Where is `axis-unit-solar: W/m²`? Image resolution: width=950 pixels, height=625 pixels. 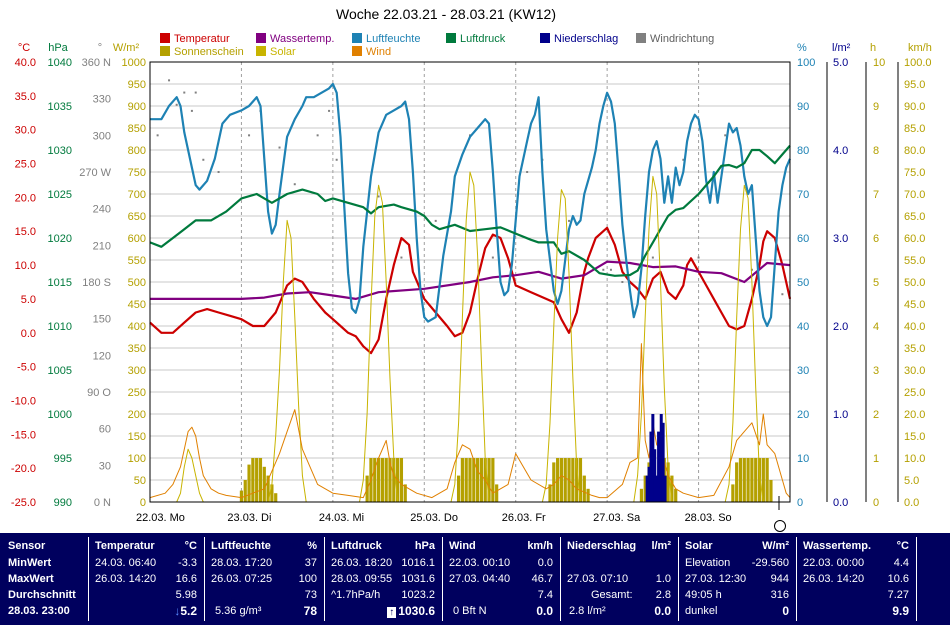
axis-unit-solar: W/m² is located at coordinates (126, 48).